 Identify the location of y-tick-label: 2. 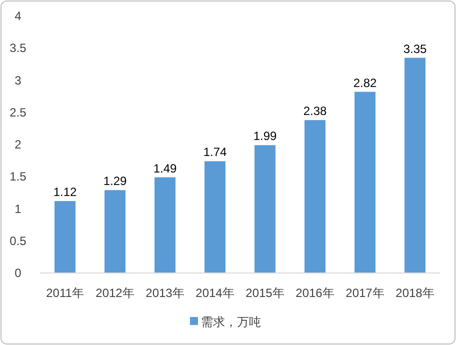
(18, 145).